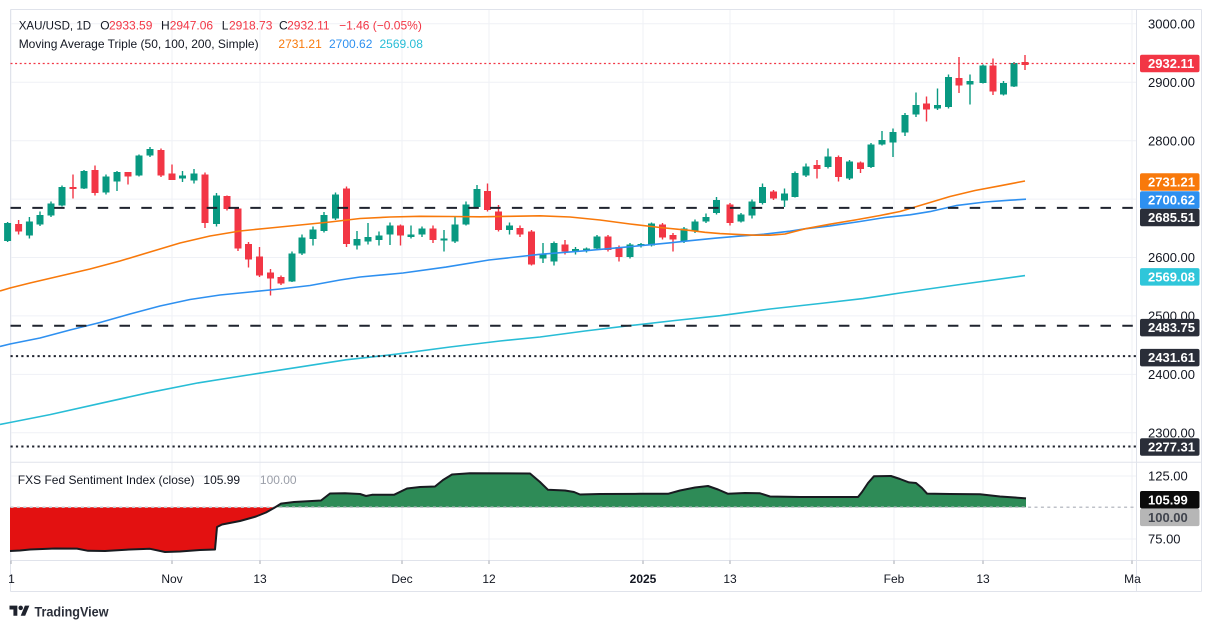 This screenshot has width=1212, height=630. What do you see at coordinates (104, 26) in the screenshot?
I see `svg-text: O` at bounding box center [104, 26].